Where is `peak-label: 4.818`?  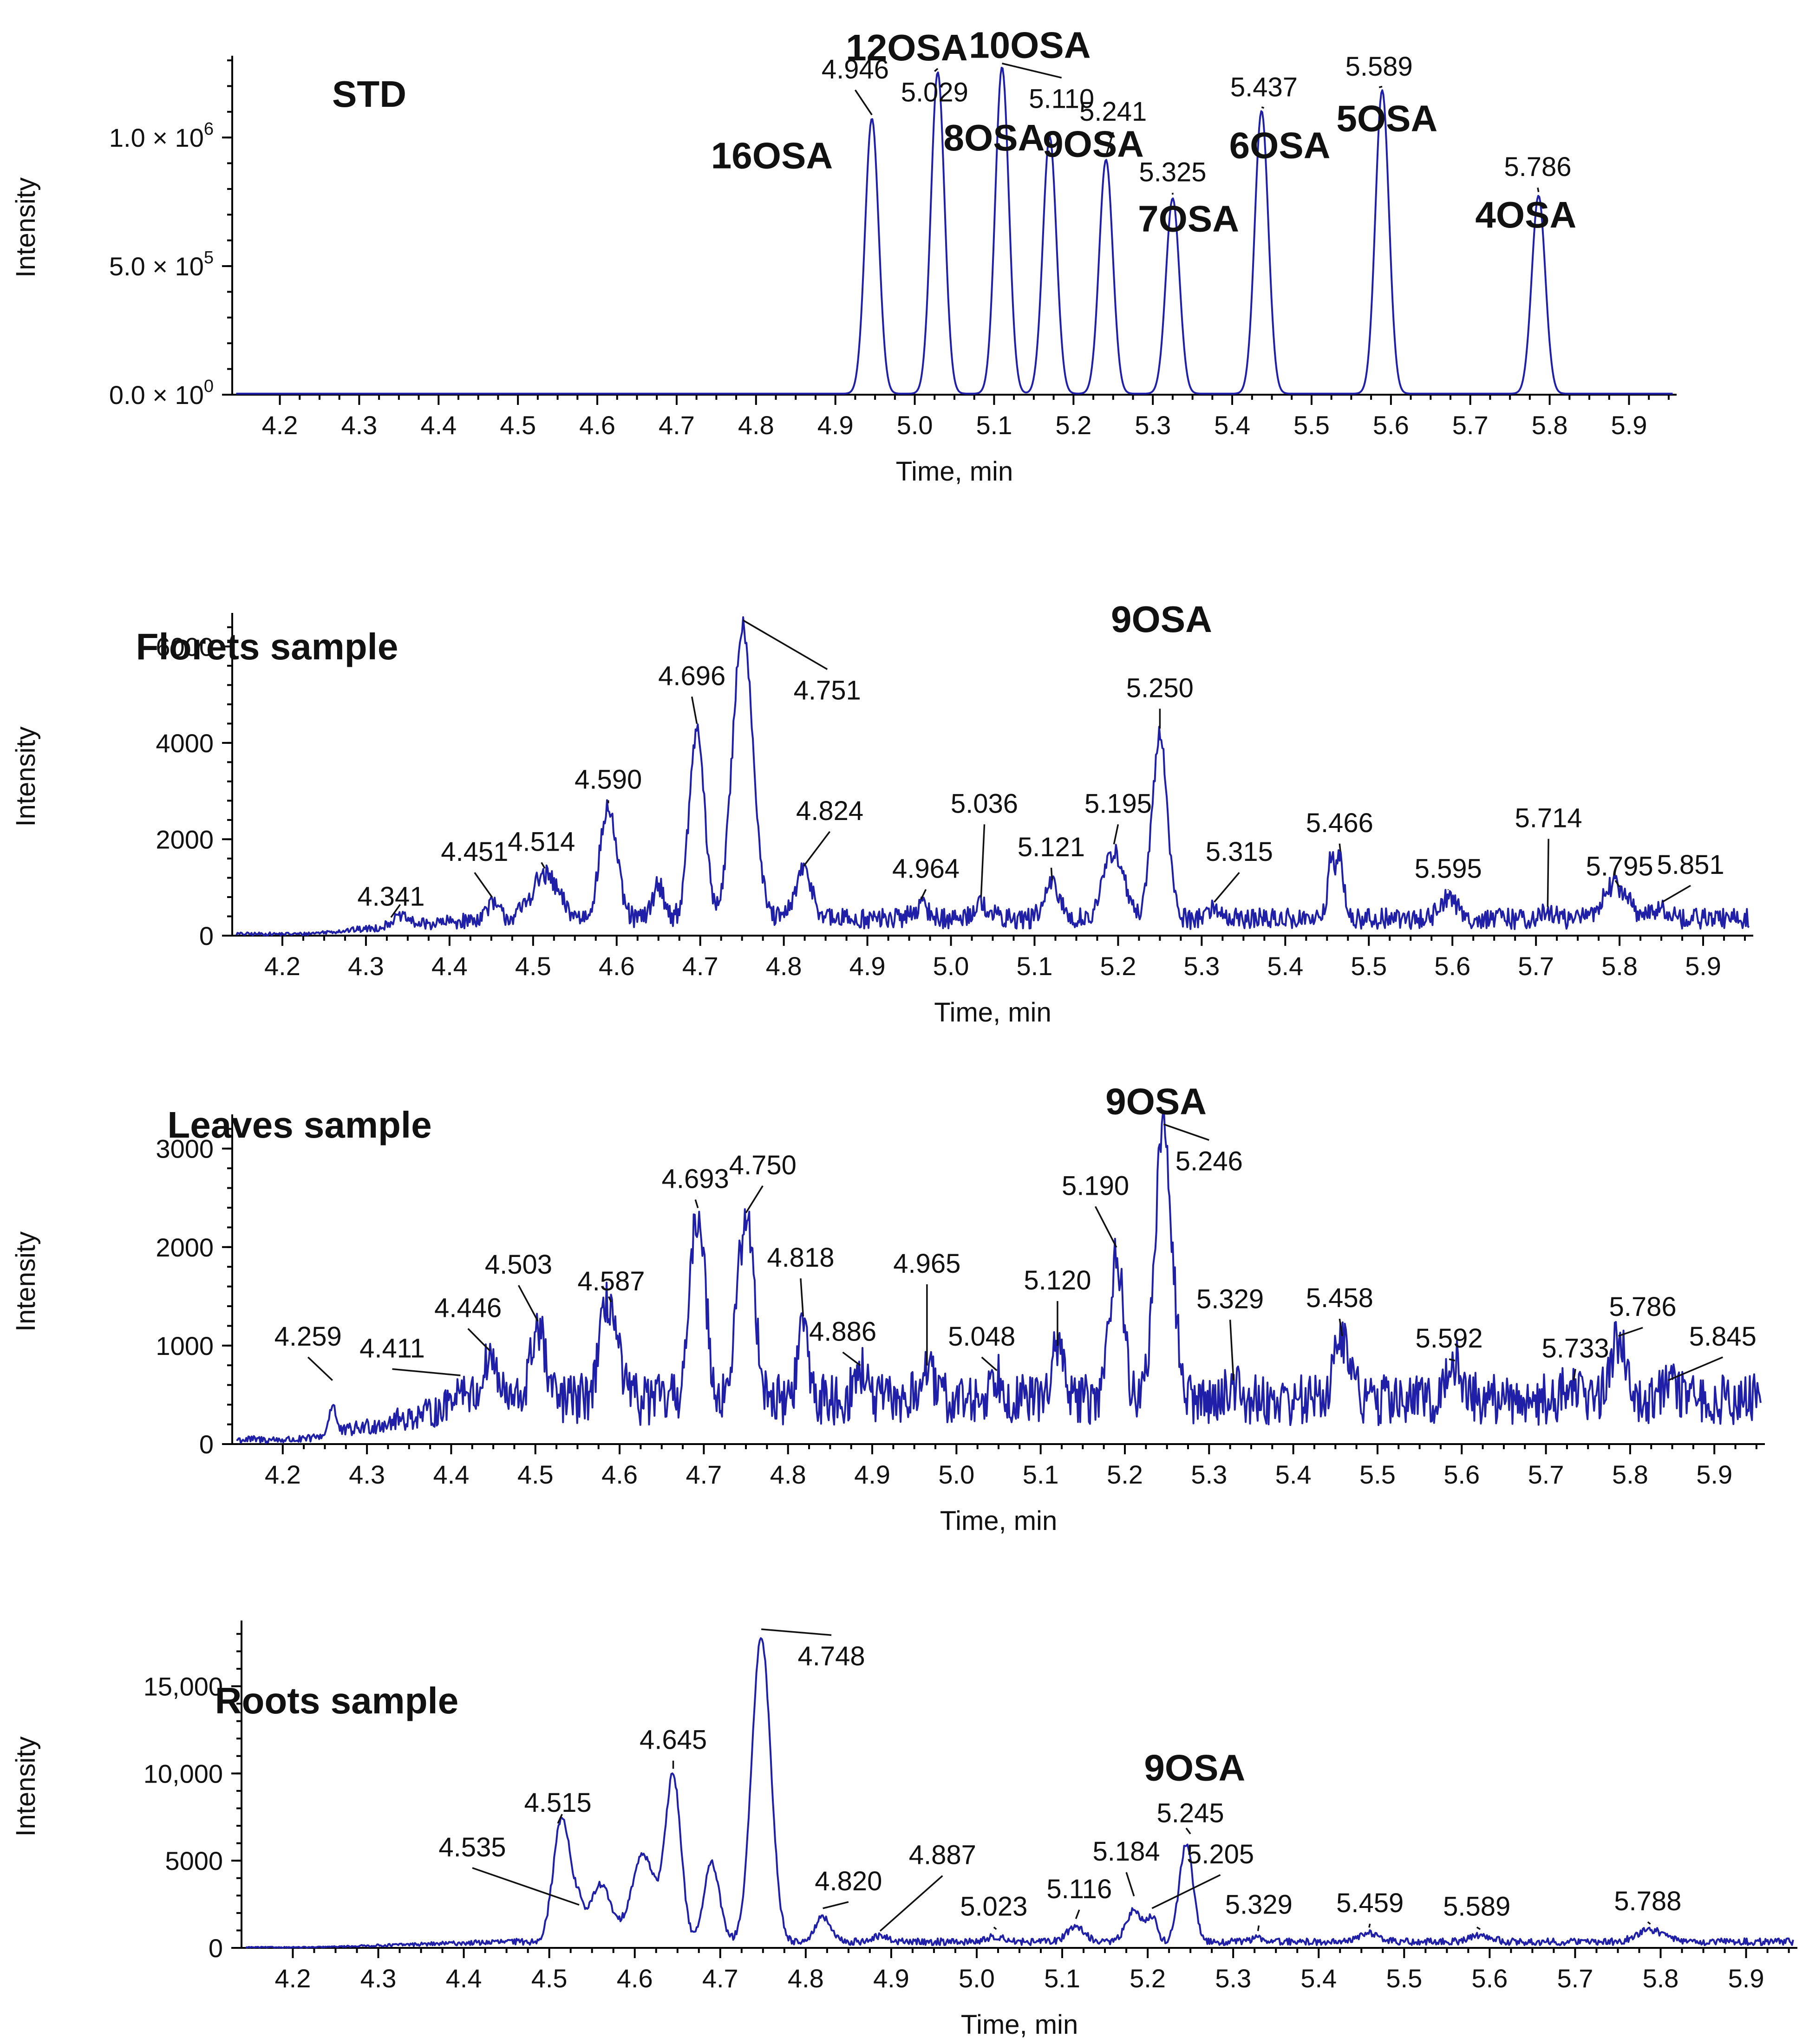
peak-label: 4.818 is located at coordinates (800, 1258).